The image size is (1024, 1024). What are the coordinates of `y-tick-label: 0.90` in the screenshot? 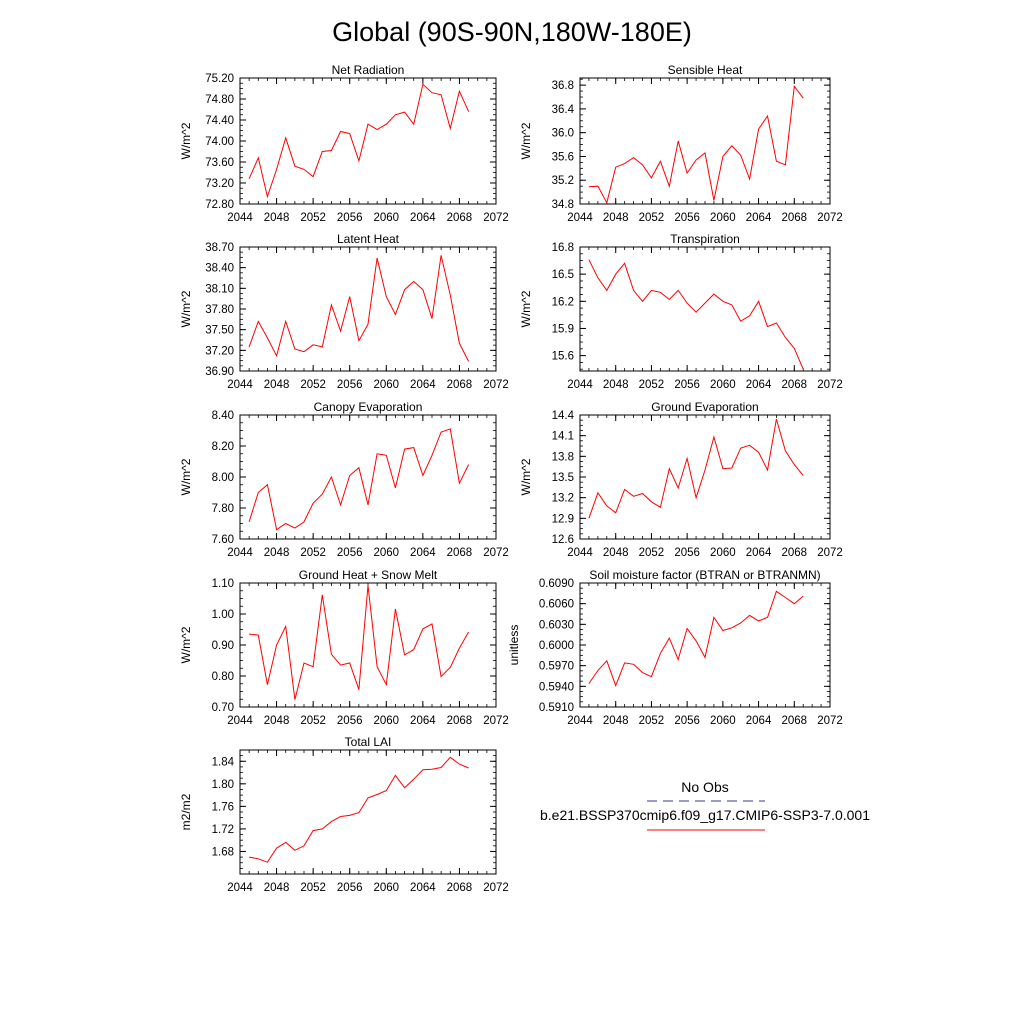 It's located at (223, 646).